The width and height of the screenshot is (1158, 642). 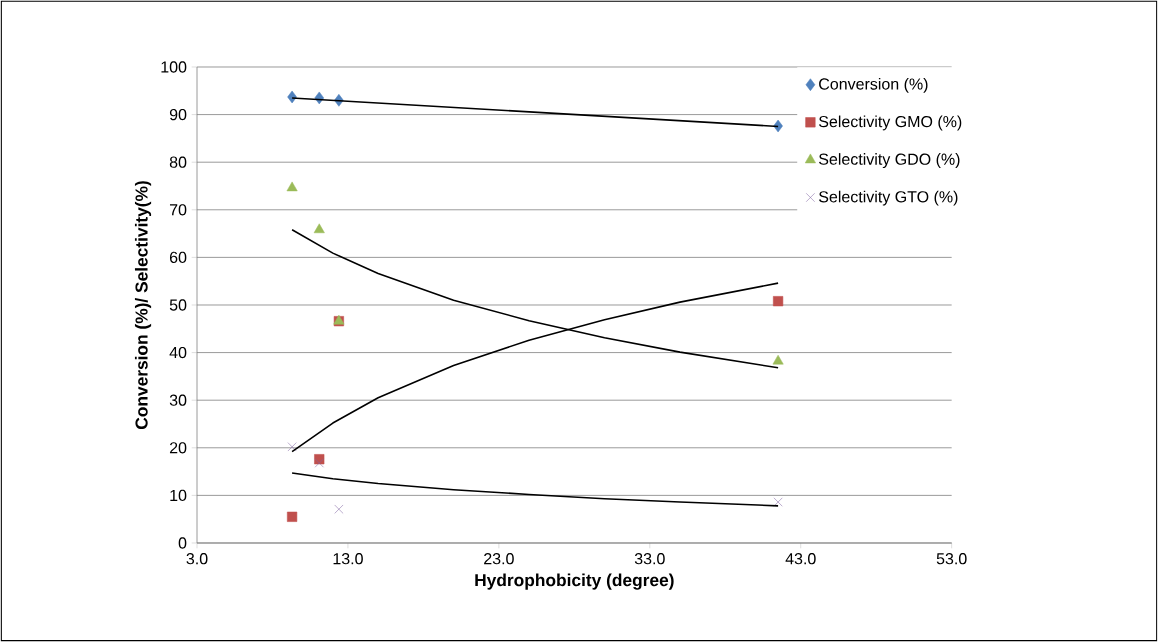 What do you see at coordinates (348, 559) in the screenshot?
I see `x-tick-label: 13.0` at bounding box center [348, 559].